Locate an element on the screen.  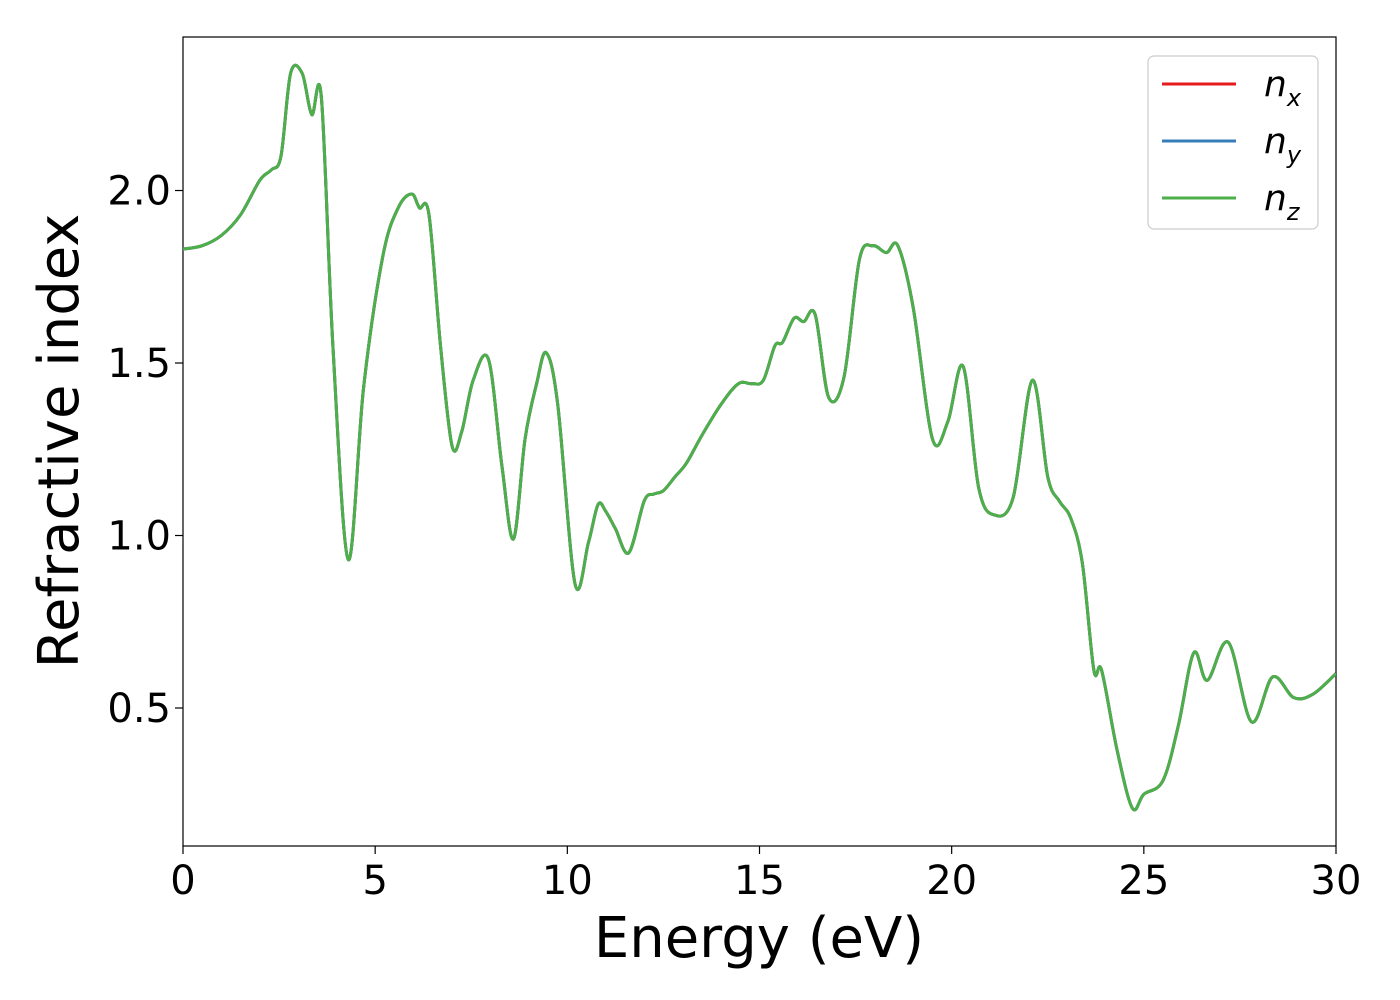
x-axis-ticks: 0 5 10 15 20 25 30 is located at coordinates (765, 875).